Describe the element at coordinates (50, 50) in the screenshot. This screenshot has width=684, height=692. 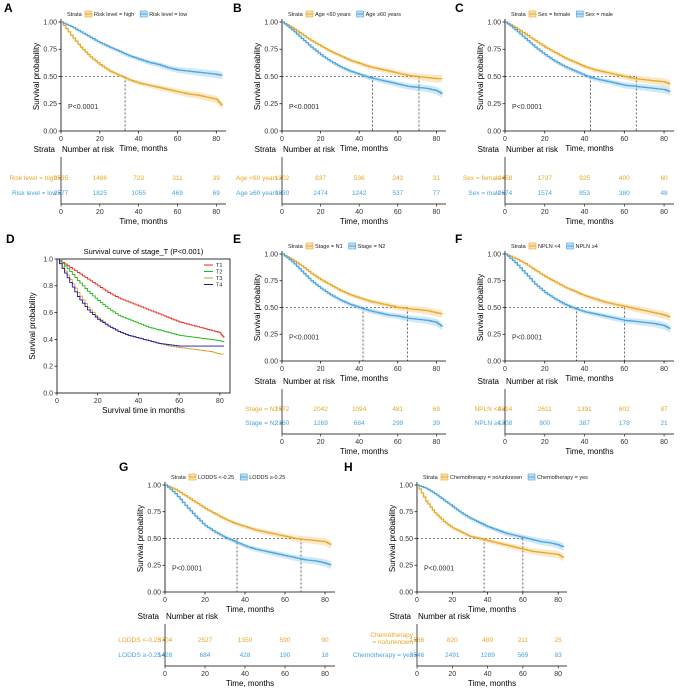
I see `y-tick-label: 0.75` at that location.